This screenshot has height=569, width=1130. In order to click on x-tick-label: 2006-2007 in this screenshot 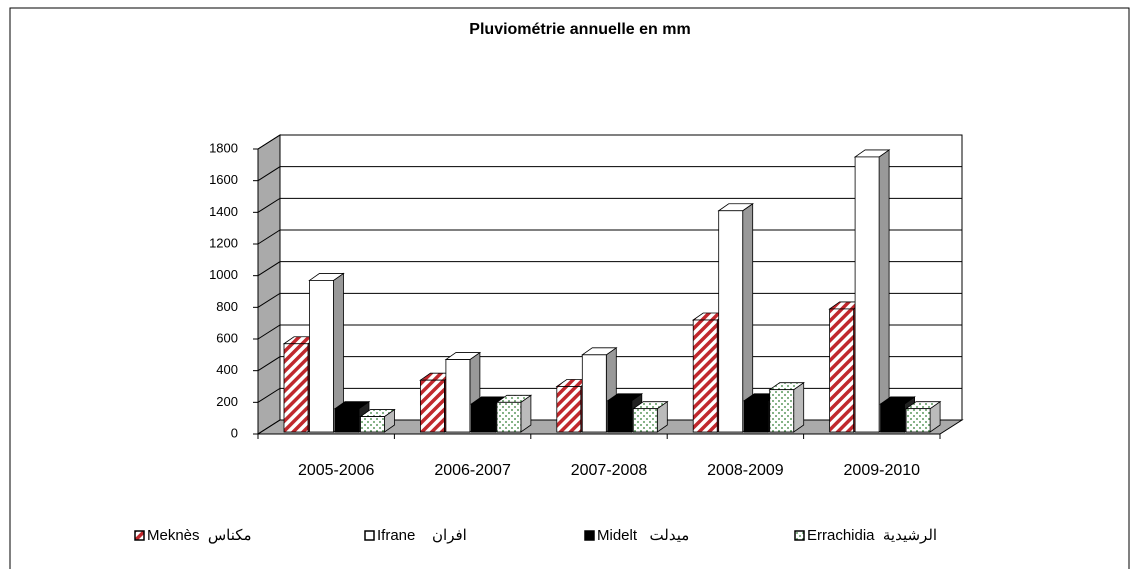, I will do `click(472, 470)`.